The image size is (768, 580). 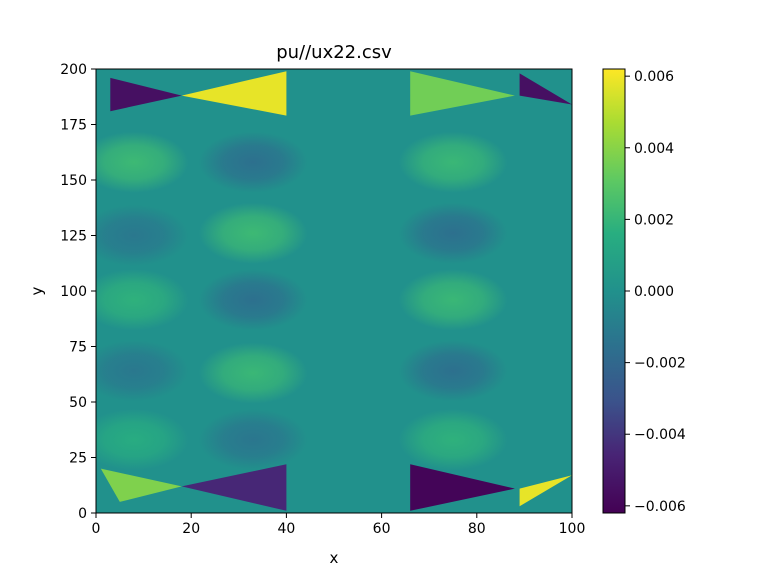 What do you see at coordinates (78, 348) in the screenshot?
I see `y-tick-label: 75` at bounding box center [78, 348].